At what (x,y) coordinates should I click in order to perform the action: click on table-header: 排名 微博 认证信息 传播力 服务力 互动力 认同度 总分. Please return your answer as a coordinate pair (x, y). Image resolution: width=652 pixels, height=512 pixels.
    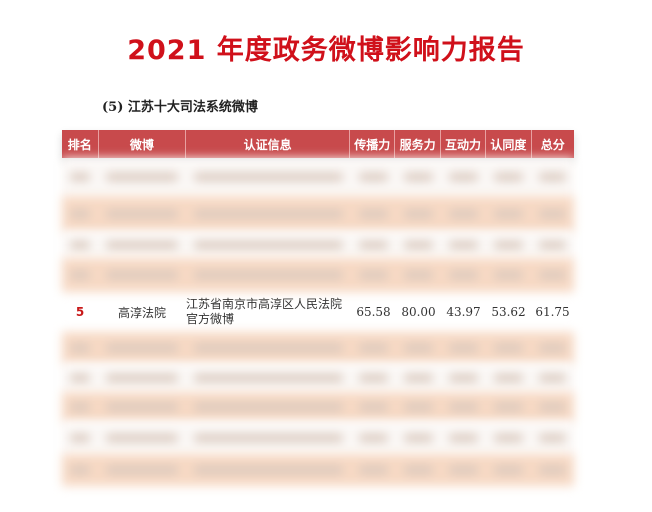
    Looking at the image, I should click on (318, 144).